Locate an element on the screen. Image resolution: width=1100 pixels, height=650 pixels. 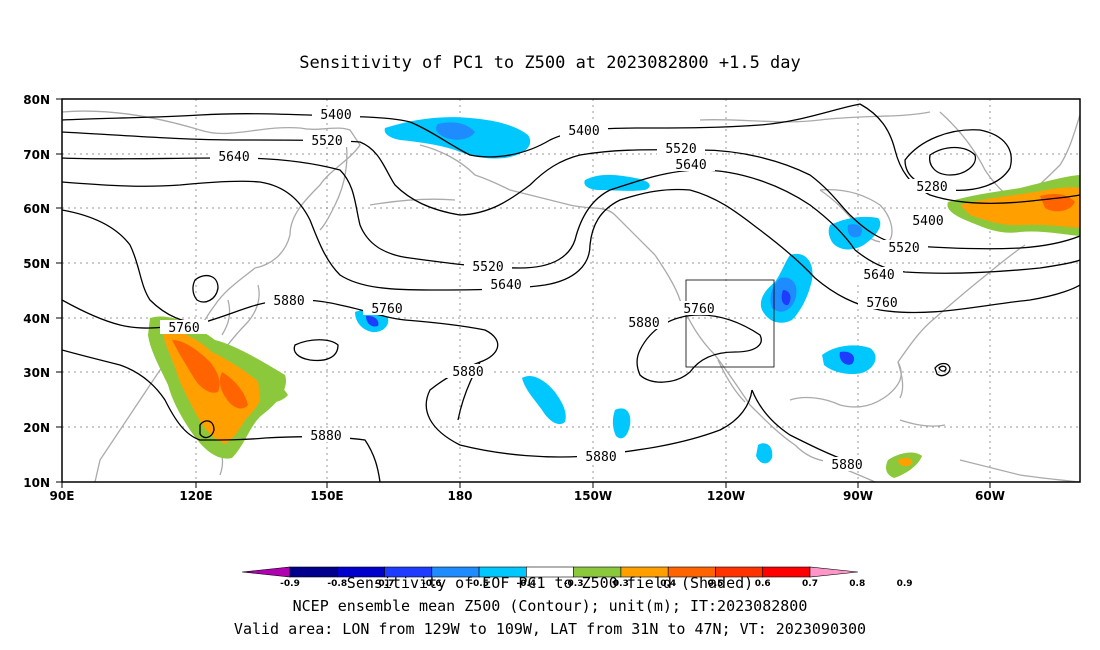
shade-caribbean-orange is located at coordinates (905, 462).